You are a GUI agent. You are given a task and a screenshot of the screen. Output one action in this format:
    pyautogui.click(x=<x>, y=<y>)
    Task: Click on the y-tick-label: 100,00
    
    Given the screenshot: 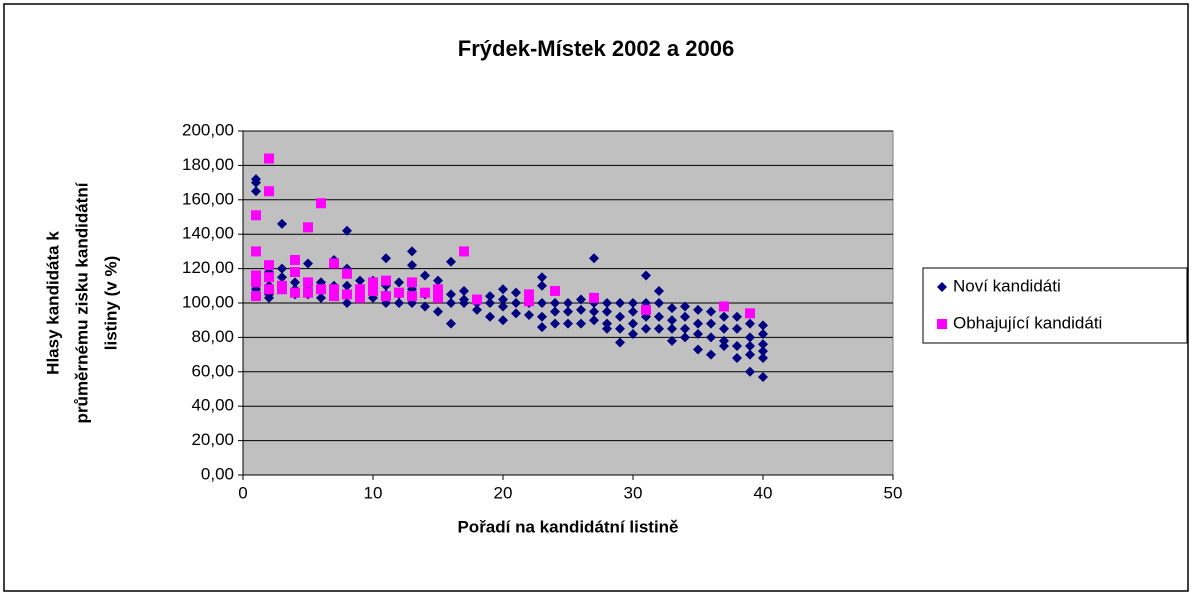 What is the action you would take?
    pyautogui.click(x=208, y=301)
    